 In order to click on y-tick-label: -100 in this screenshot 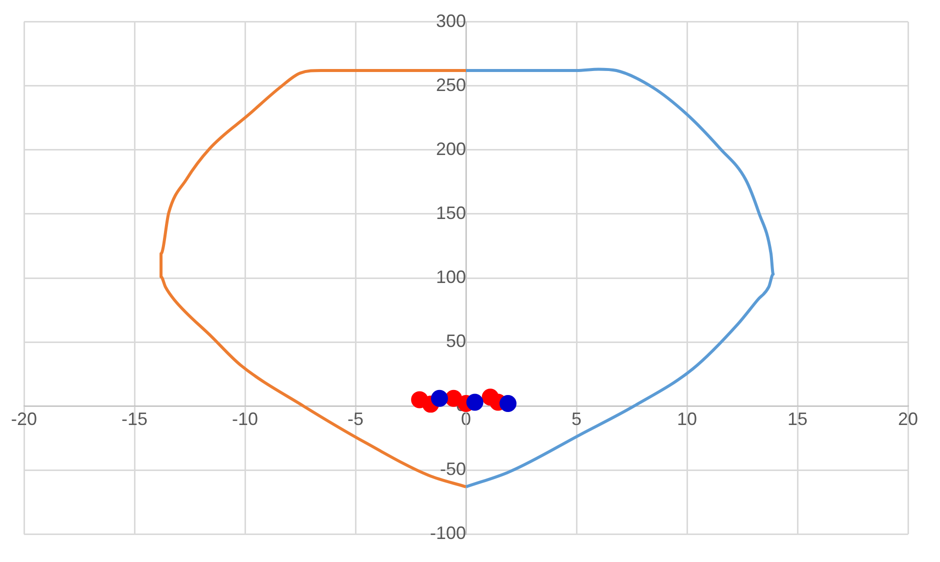, I will do `click(448, 533)`.